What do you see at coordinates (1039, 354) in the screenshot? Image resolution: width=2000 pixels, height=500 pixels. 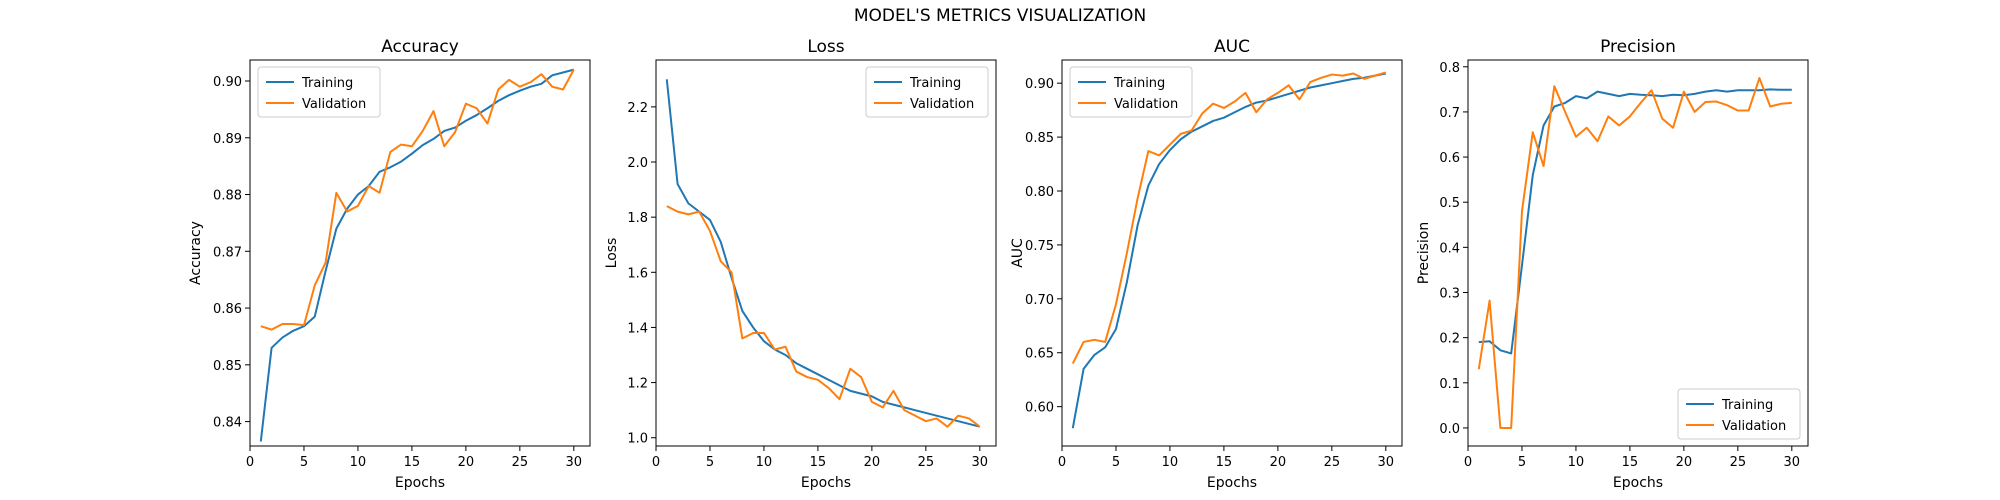 I see `y-tick-label: 0.65` at bounding box center [1039, 354].